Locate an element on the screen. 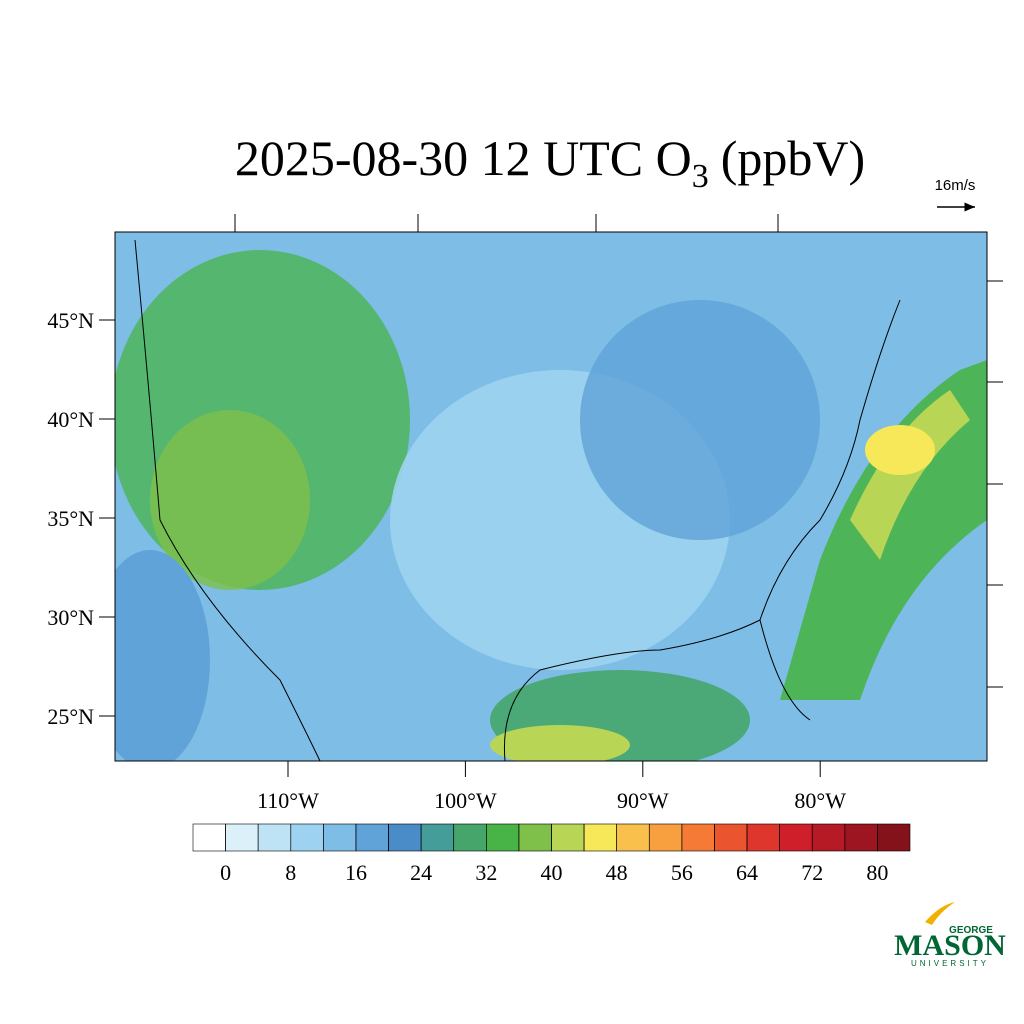 Image resolution: width=1024 pixels, height=1024 pixels. lon-label: 100°W is located at coordinates (465, 800).